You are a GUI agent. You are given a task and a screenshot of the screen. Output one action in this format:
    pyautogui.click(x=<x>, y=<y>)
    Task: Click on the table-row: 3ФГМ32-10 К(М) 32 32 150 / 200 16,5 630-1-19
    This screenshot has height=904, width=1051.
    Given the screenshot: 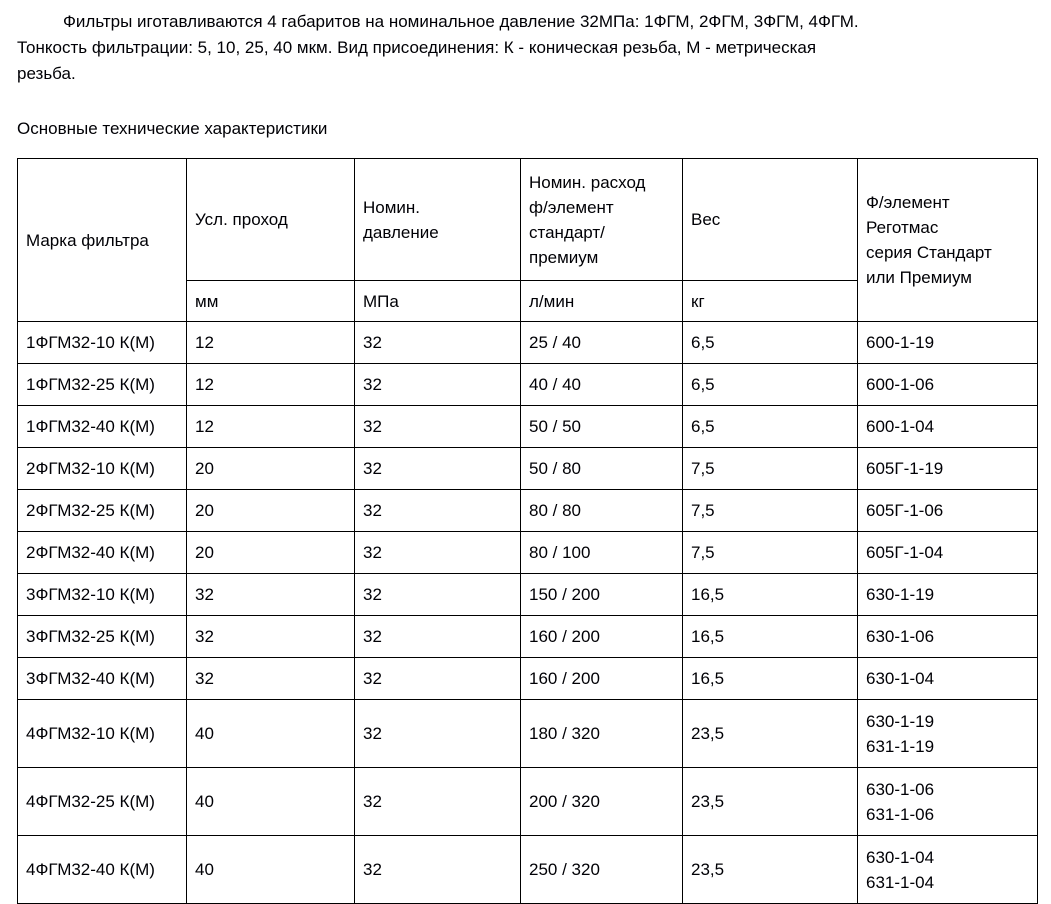 What is the action you would take?
    pyautogui.click(x=527, y=594)
    